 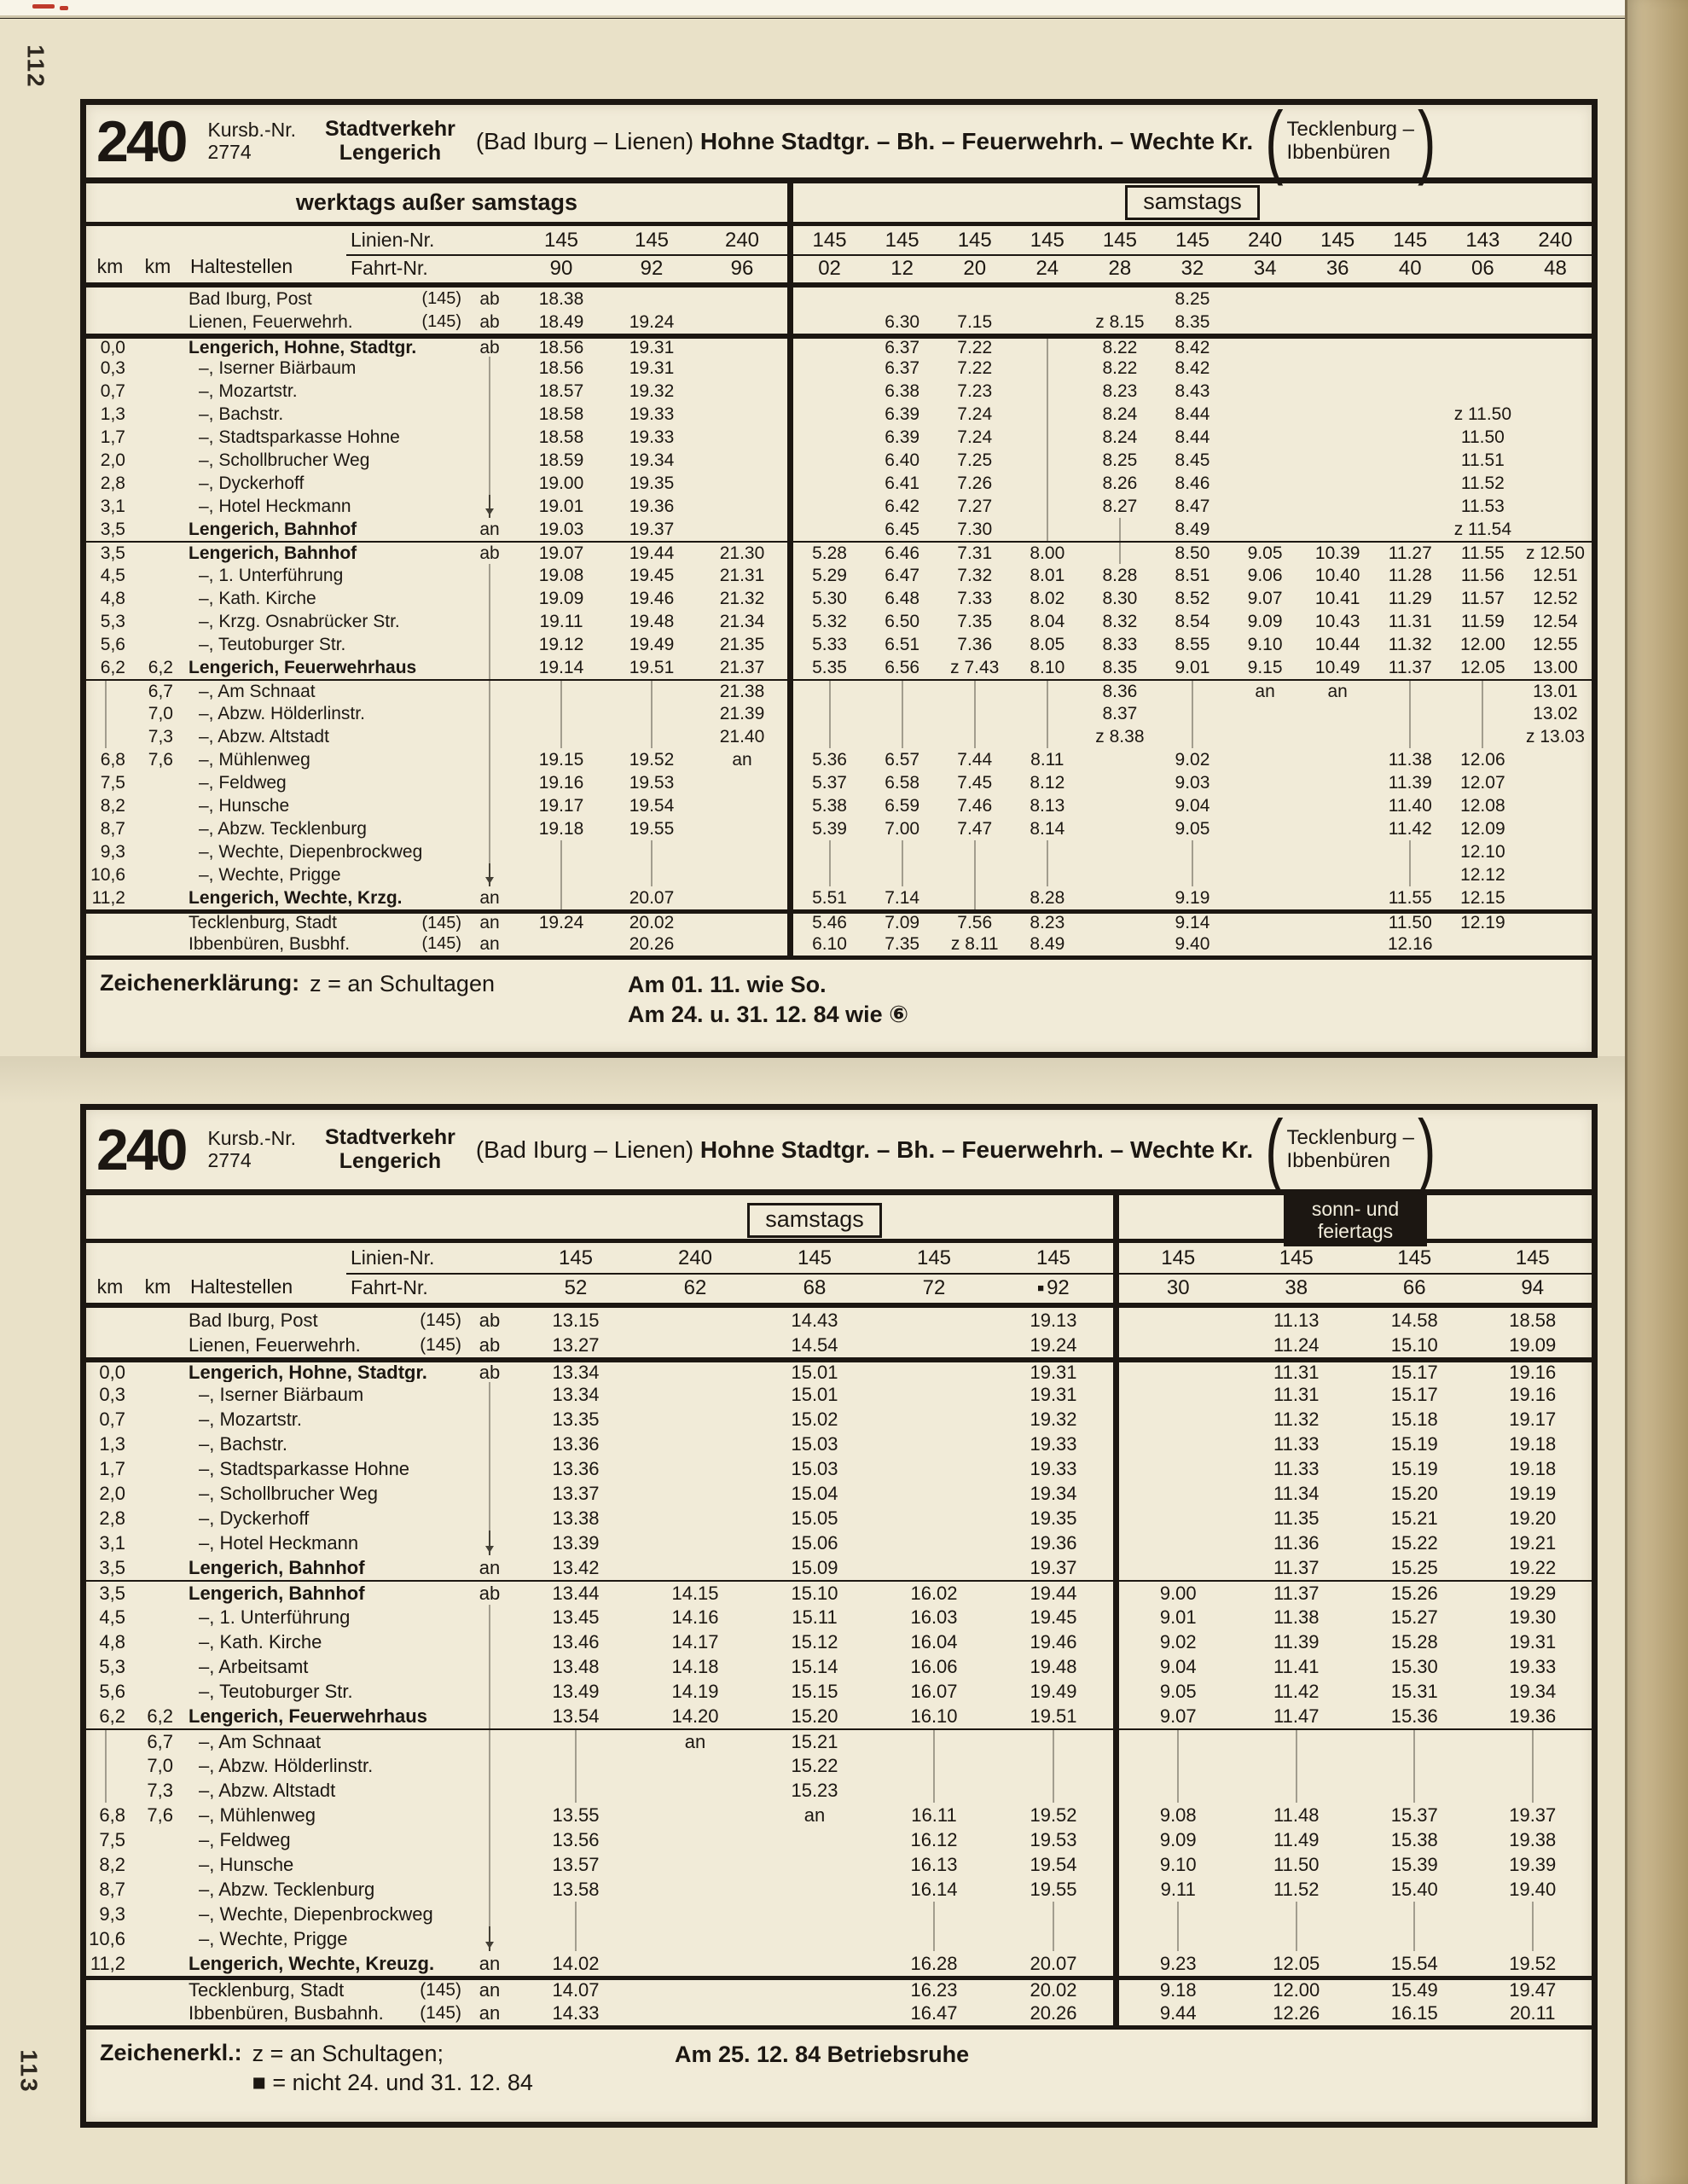 I want to click on time-text: 18.38, so click(x=561, y=298).